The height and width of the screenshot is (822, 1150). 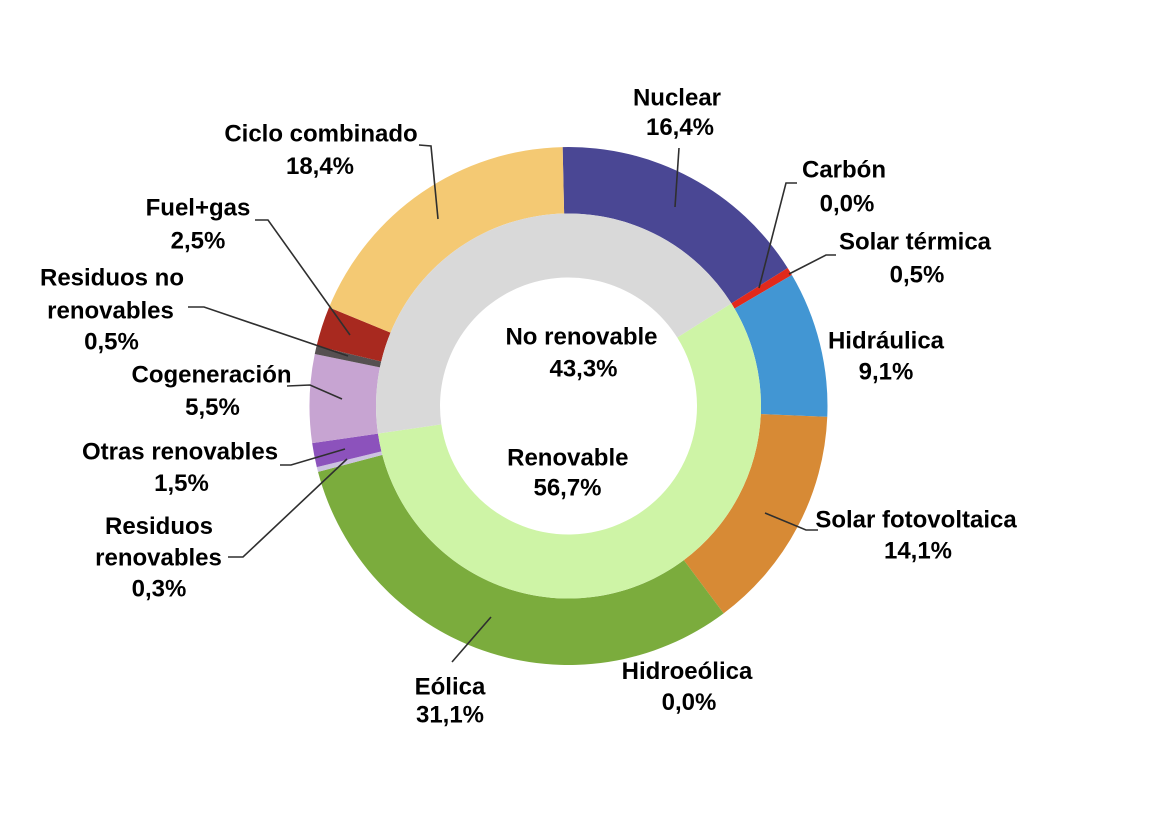 What do you see at coordinates (212, 407) in the screenshot?
I see `svg-text: 5,5%` at bounding box center [212, 407].